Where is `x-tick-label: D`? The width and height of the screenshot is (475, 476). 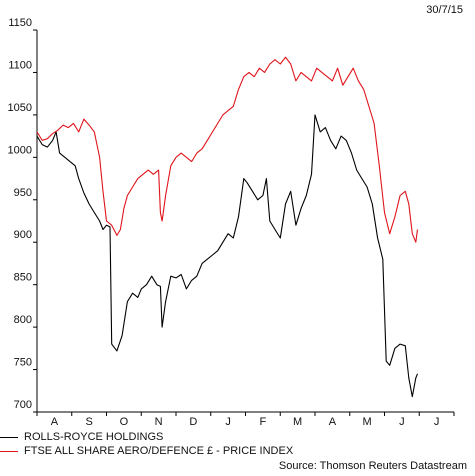 x-tick-label: D is located at coordinates (193, 422).